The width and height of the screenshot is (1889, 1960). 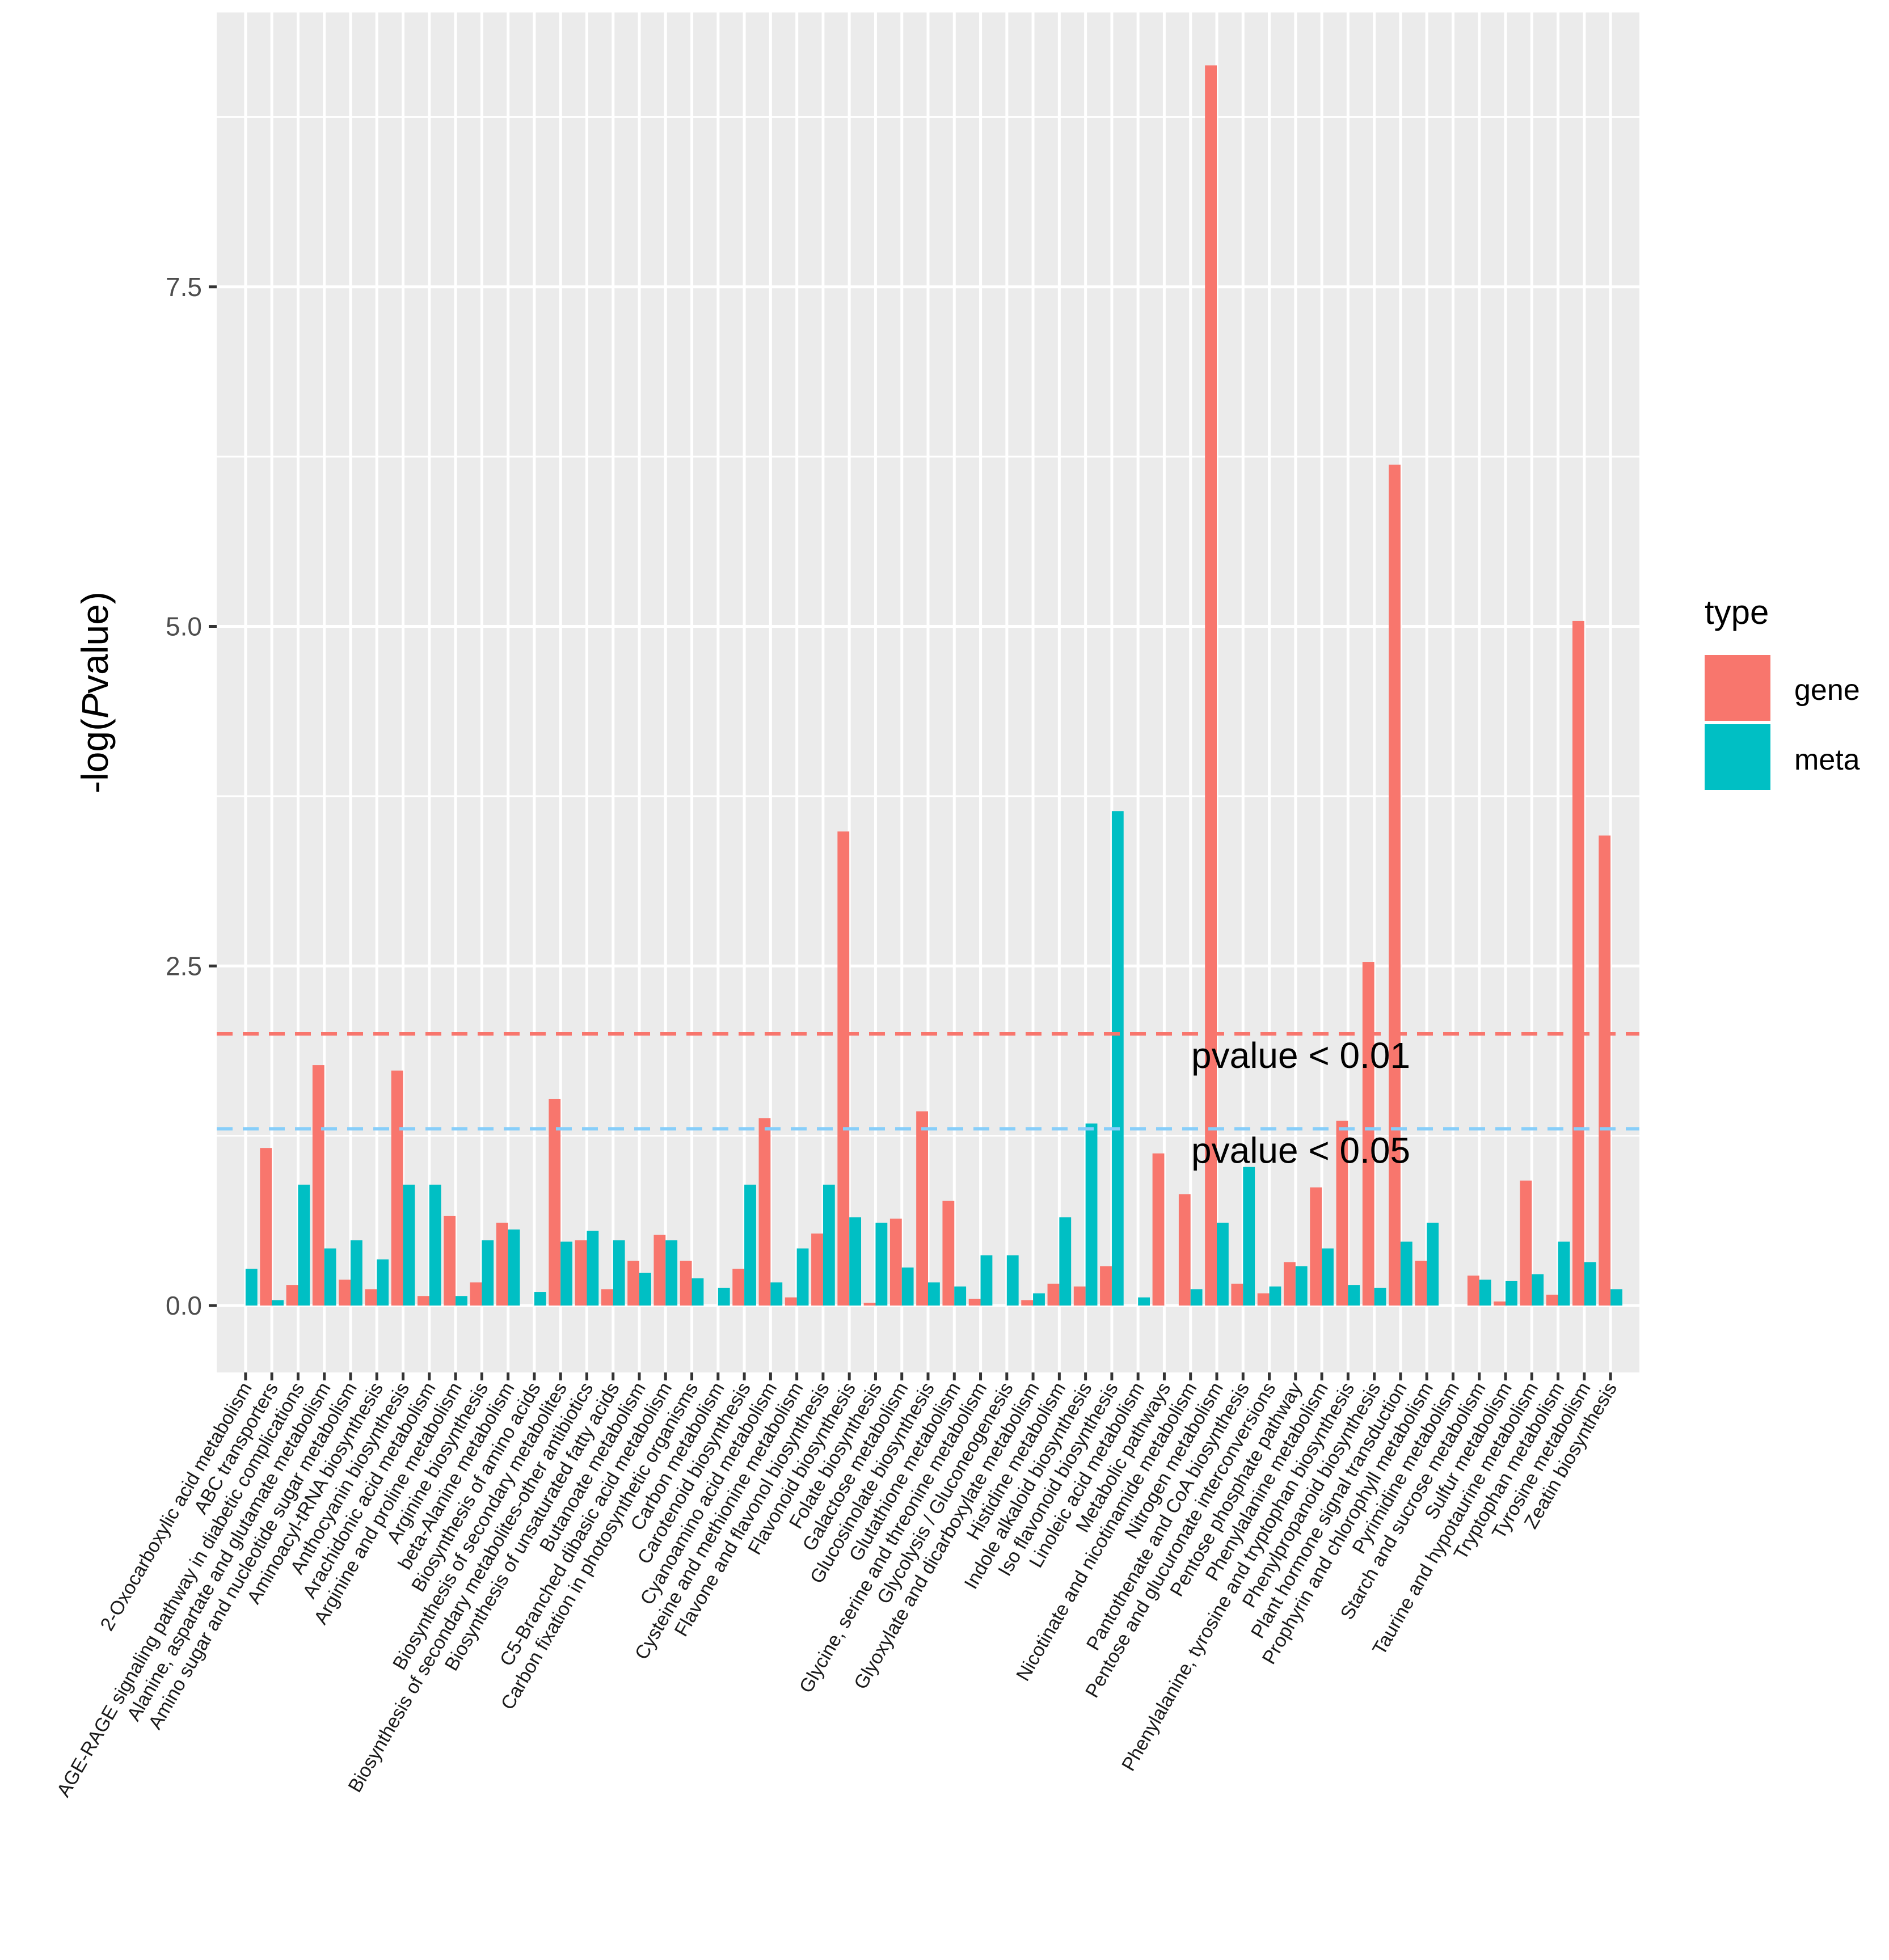 I want to click on annotation-pvalue-001: pvalue < 0.01, so click(x=1300, y=1055).